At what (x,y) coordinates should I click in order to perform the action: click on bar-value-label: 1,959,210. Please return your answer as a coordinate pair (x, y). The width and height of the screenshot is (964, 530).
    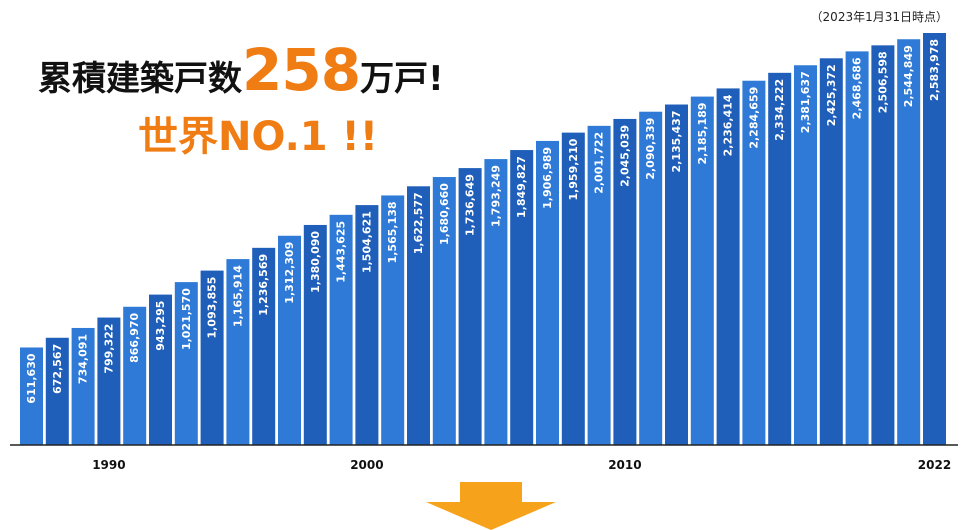
    Looking at the image, I should click on (573, 169).